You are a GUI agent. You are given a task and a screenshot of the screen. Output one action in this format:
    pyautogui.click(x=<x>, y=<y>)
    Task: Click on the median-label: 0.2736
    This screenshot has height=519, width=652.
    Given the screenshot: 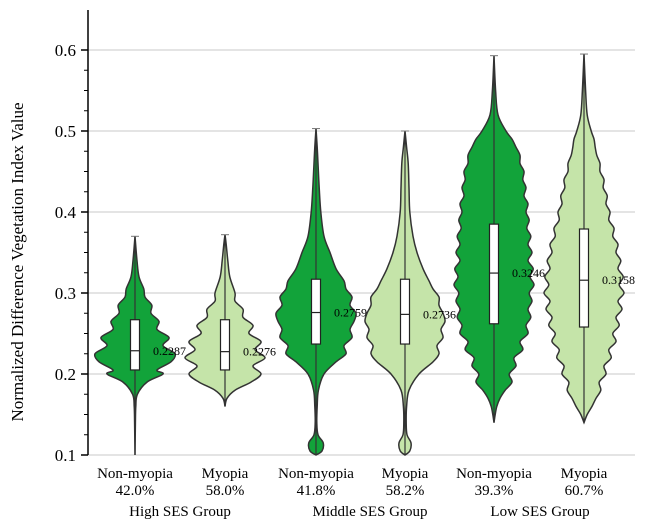 What is the action you would take?
    pyautogui.click(x=439, y=314)
    